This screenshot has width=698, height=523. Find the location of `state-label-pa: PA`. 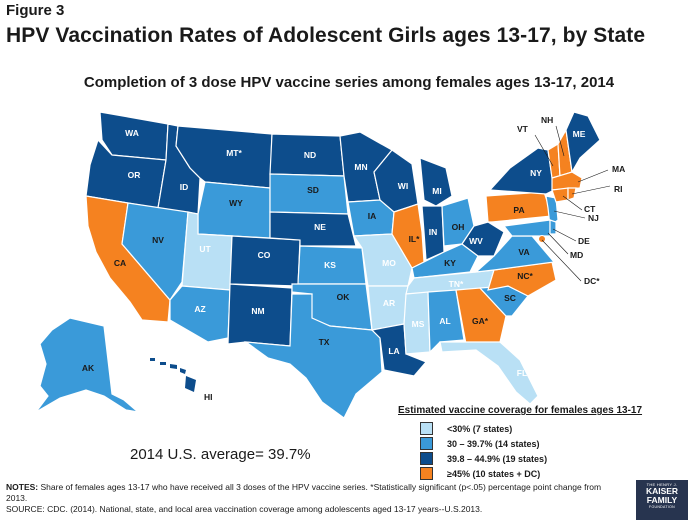

state-label-pa: PA is located at coordinates (518, 210).